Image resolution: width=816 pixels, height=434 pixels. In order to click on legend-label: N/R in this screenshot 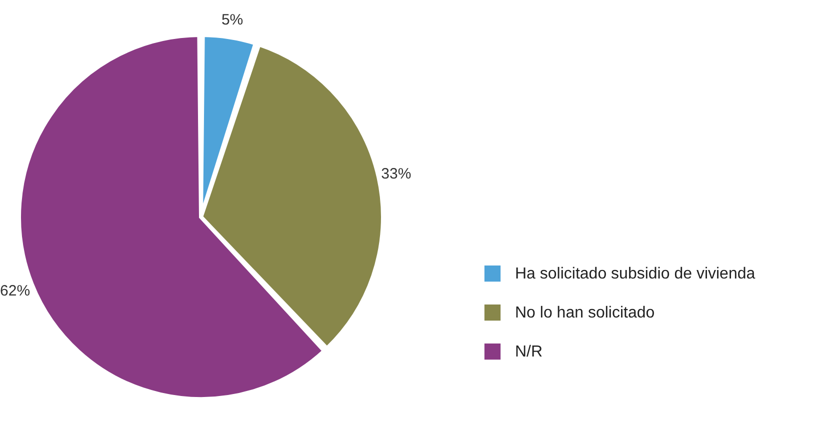, I will do `click(529, 352)`.